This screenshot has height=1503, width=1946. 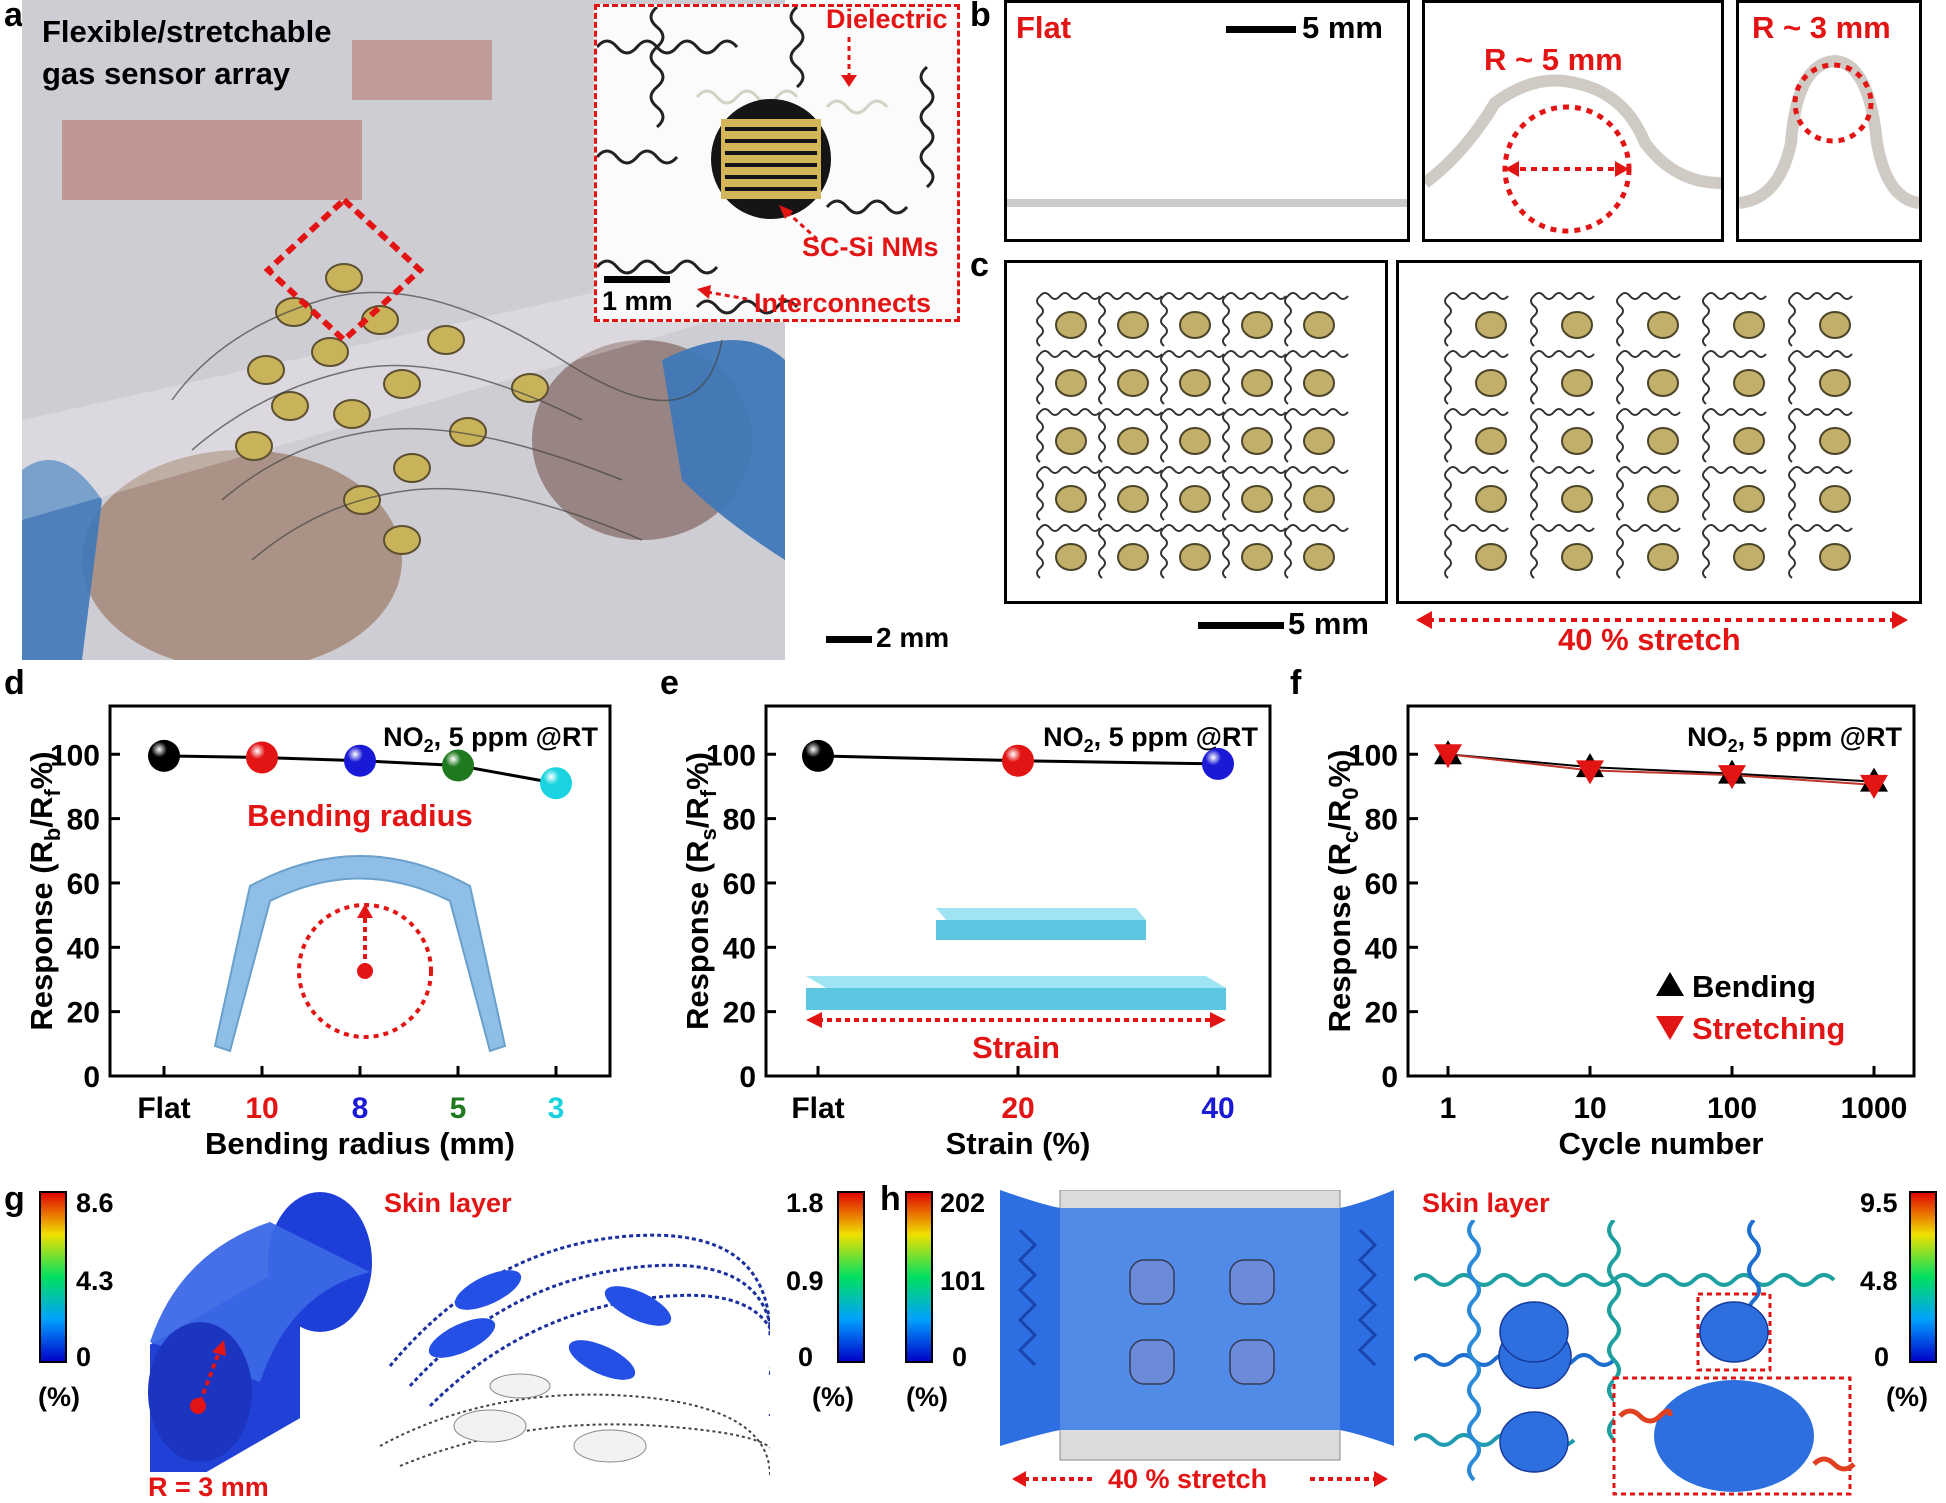 I want to click on x-tick-label: 8, so click(x=360, y=1108).